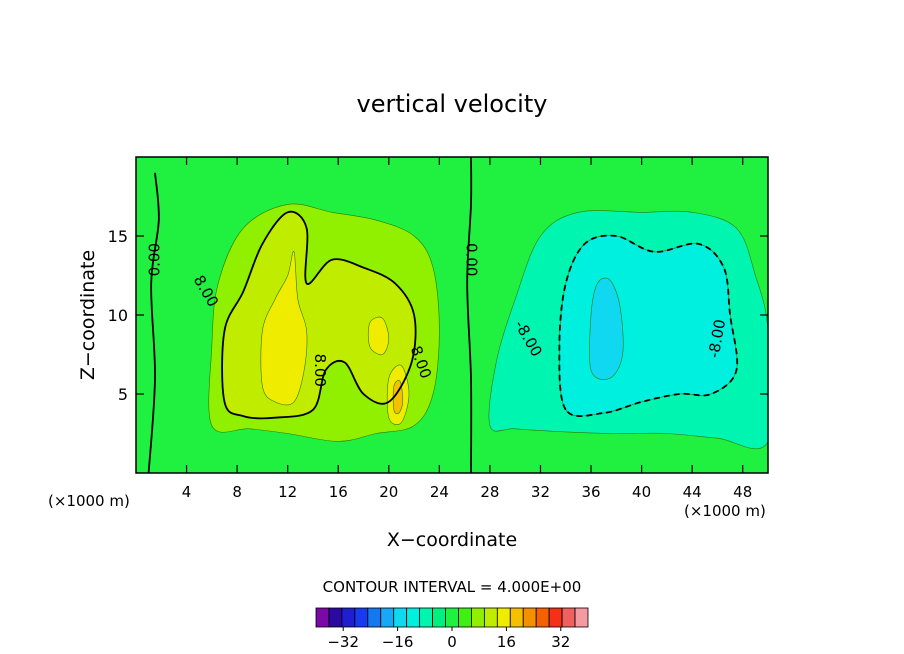 Image resolution: width=904 pixels, height=654 pixels. What do you see at coordinates (742, 492) in the screenshot?
I see `x-tick-label: 48` at bounding box center [742, 492].